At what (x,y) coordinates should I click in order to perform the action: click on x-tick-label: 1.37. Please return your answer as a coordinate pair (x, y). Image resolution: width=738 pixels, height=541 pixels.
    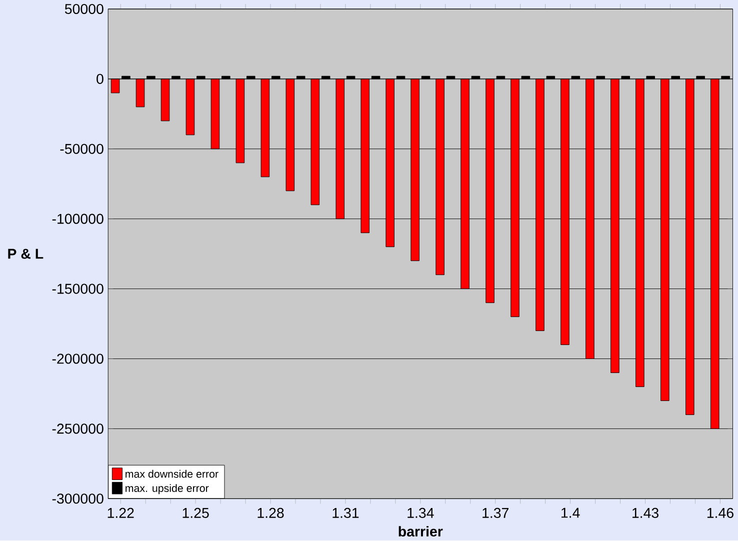
    Looking at the image, I should click on (495, 513).